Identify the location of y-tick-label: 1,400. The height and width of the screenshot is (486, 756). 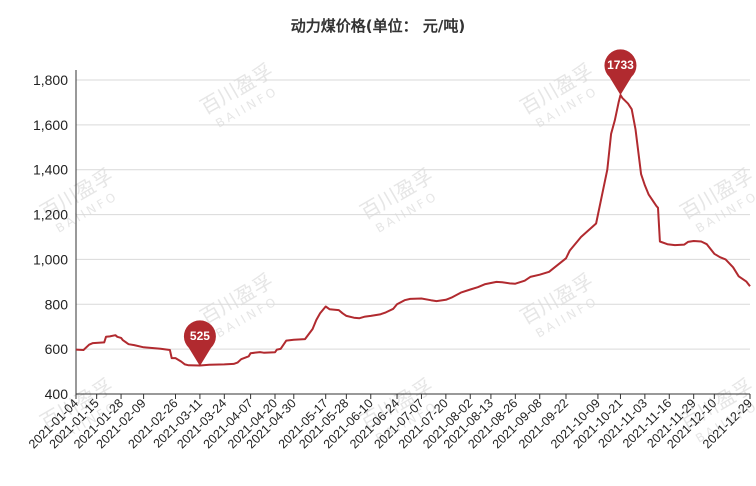
(50, 170).